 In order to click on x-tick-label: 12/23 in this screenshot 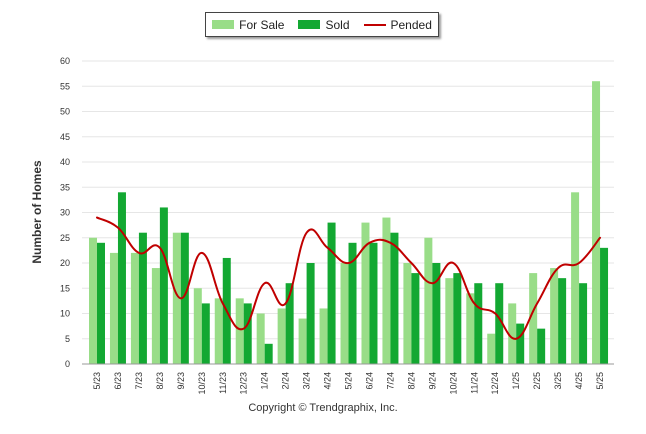, I will do `click(244, 383)`.